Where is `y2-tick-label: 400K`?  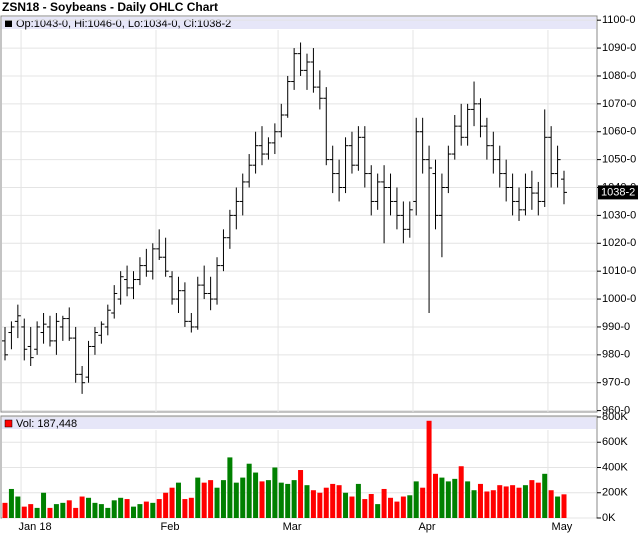
y2-tick-label: 400K is located at coordinates (615, 467).